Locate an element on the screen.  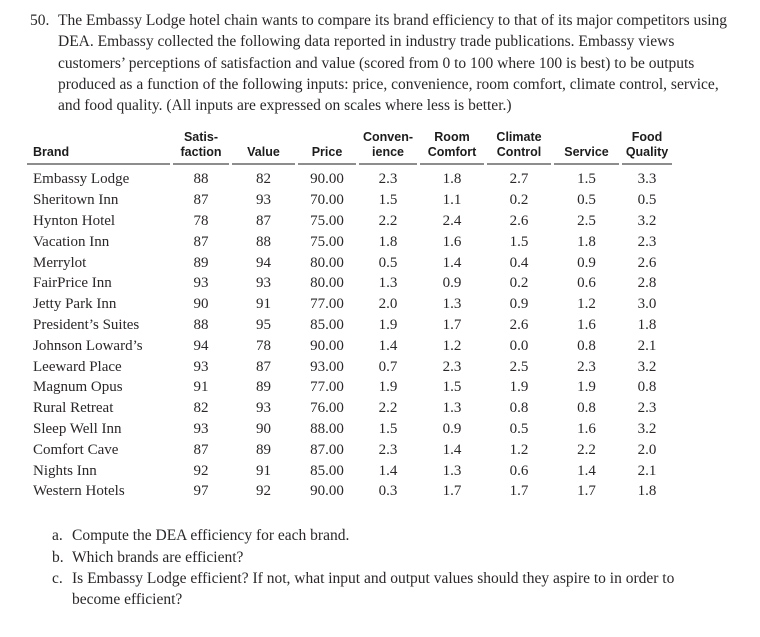
value-cell: 0.7 is located at coordinates (388, 366).